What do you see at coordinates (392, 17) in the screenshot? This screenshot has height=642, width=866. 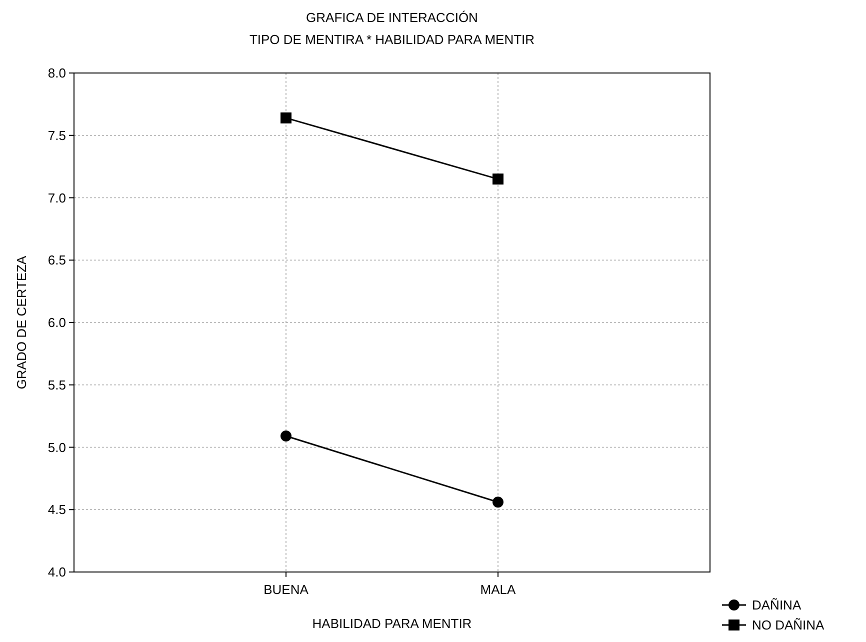 I see `chart-title: GRAFICA DE INTERACCIÓN` at bounding box center [392, 17].